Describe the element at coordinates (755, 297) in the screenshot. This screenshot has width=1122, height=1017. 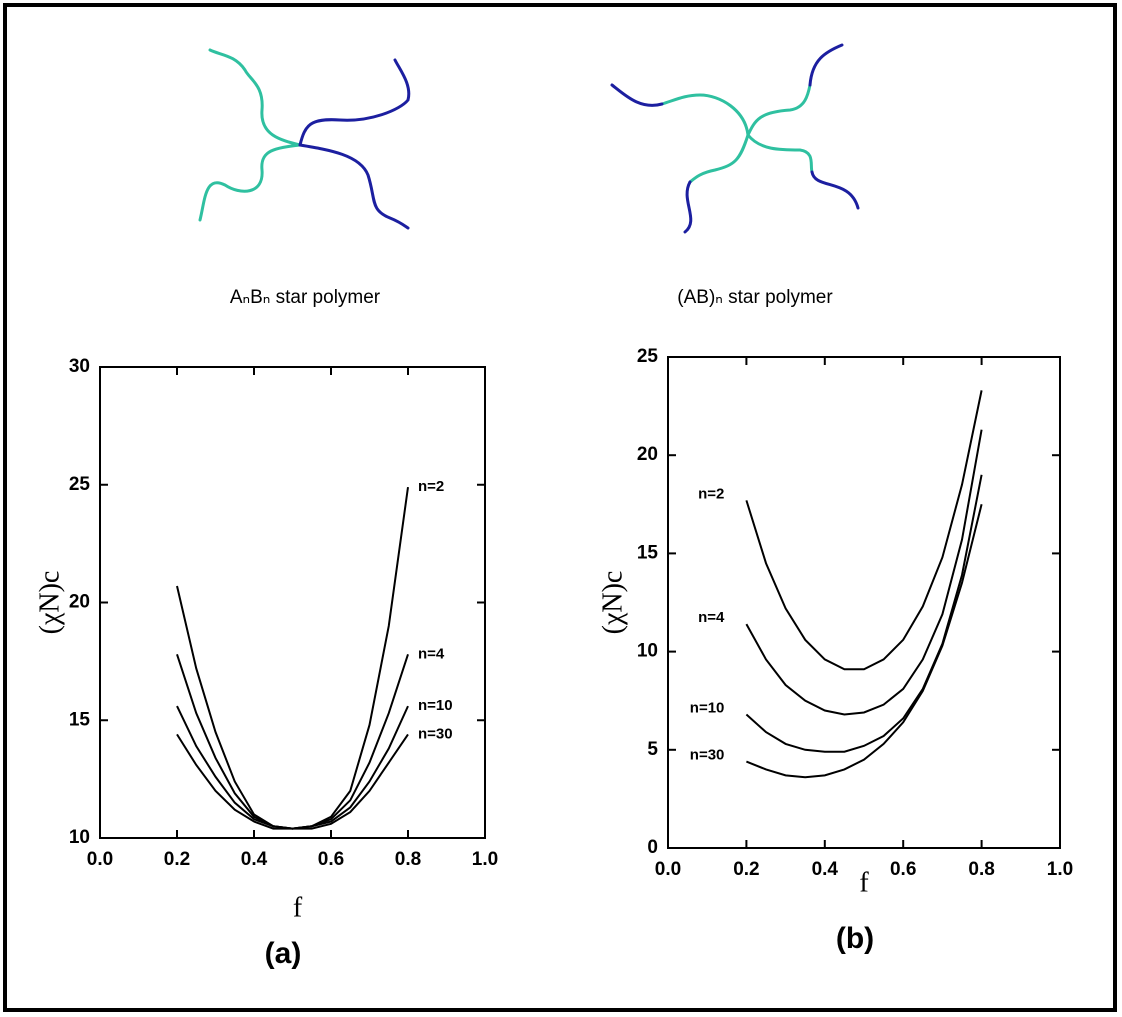
I see `diagram-caption: (AB)ₙ star polymer` at that location.